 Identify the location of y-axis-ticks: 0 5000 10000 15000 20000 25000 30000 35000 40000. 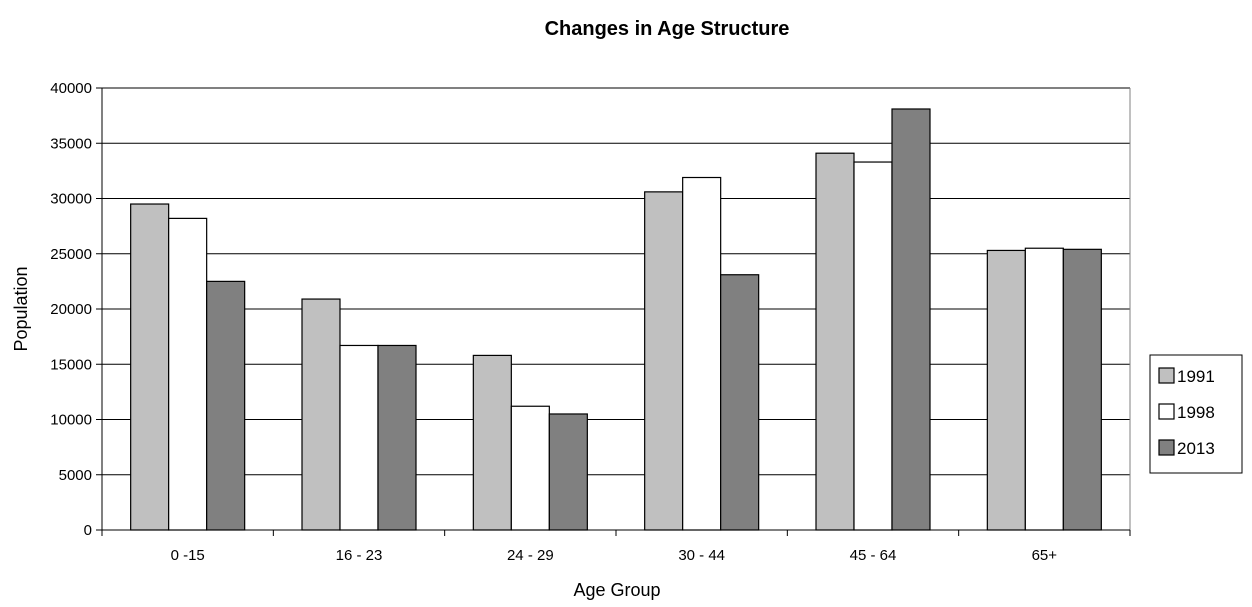
(76, 309).